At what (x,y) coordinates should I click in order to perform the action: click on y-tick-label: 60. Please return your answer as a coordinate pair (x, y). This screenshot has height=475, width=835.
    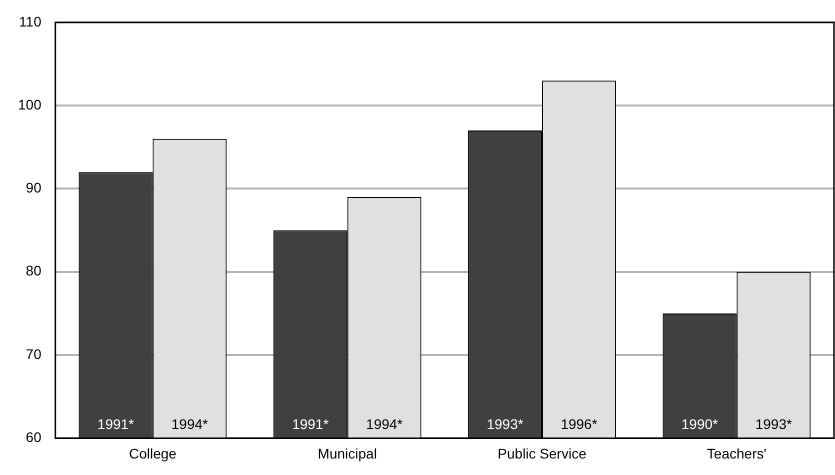
    Looking at the image, I should click on (34, 437).